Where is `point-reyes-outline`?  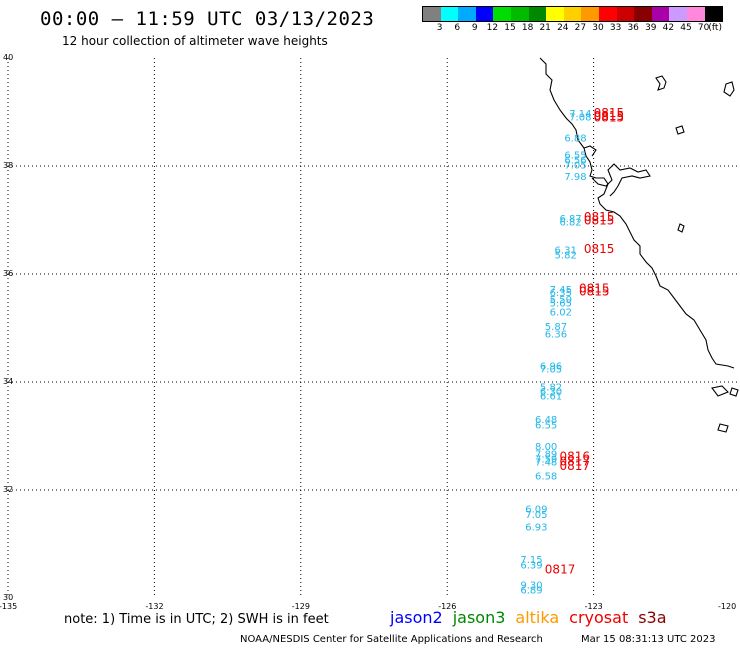 point-reyes-outline is located at coordinates (590, 151).